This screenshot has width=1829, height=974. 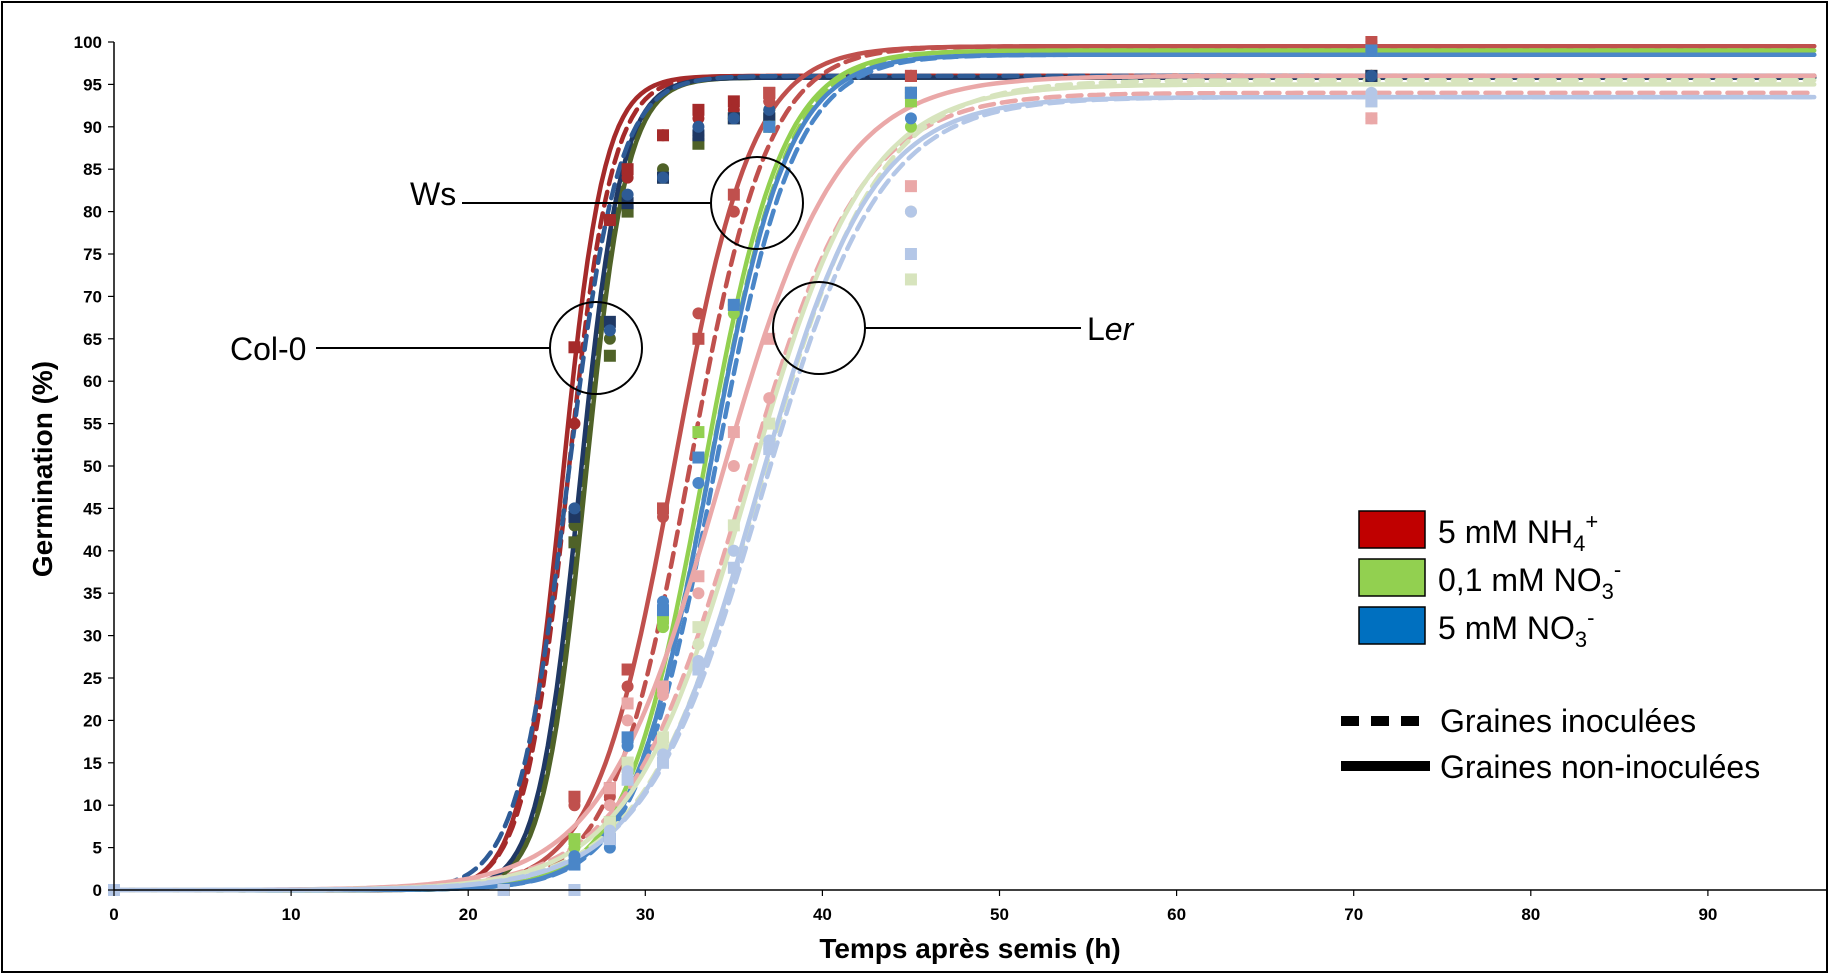 What do you see at coordinates (1353, 914) in the screenshot?
I see `x-tick-label: 70` at bounding box center [1353, 914].